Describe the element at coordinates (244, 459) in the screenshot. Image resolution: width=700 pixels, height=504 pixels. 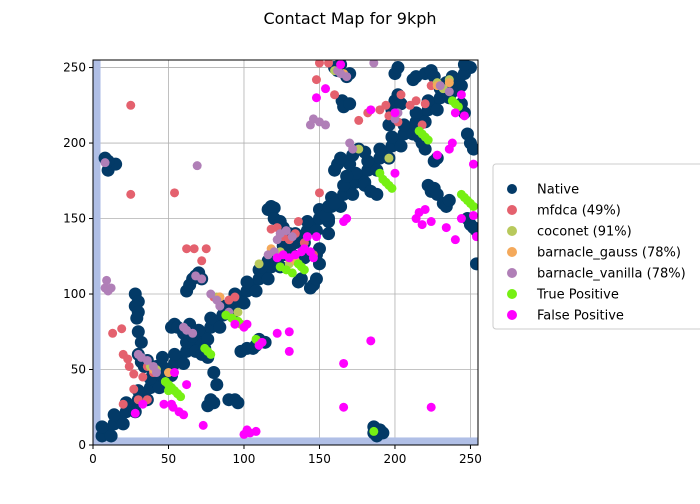
I see `x-tick-label: 100` at that location.